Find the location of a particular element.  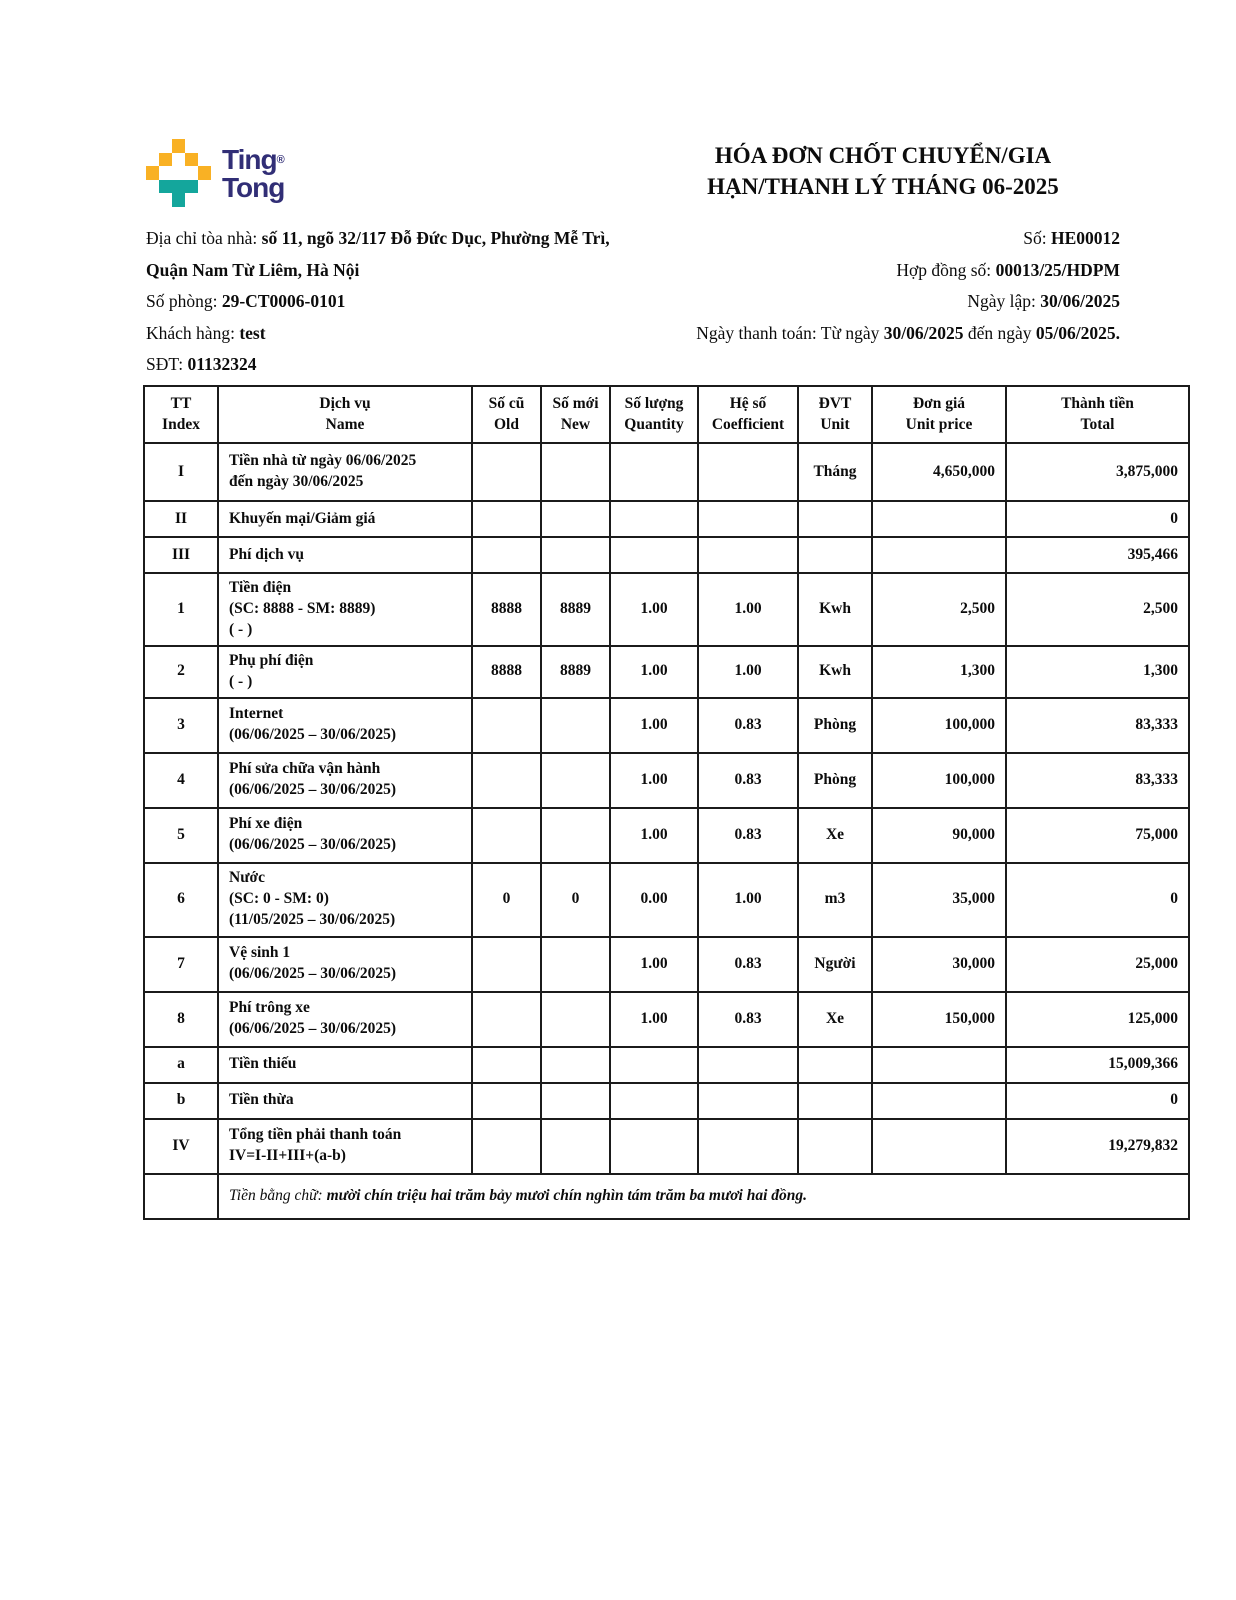

building-address-line2: Quận Nam Từ Liêm, Hà Nội is located at coordinates (253, 269).